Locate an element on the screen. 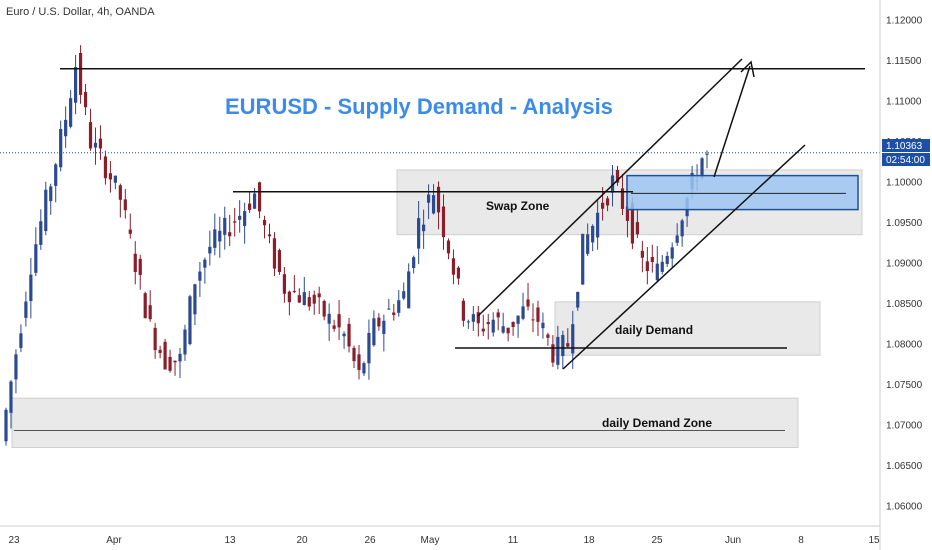 The image size is (932, 550). last-price-value: 1.10363 is located at coordinates (904, 146).